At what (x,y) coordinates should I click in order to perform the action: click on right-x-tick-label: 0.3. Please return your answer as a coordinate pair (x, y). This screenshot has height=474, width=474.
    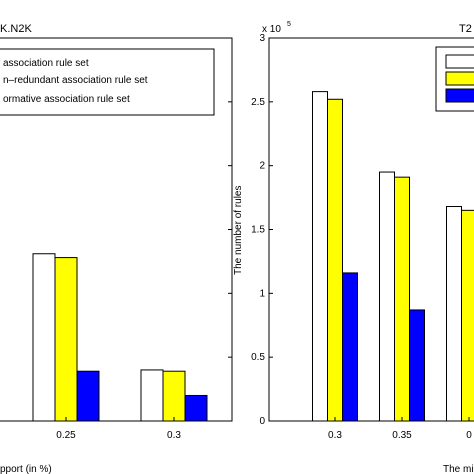
    Looking at the image, I should click on (335, 435).